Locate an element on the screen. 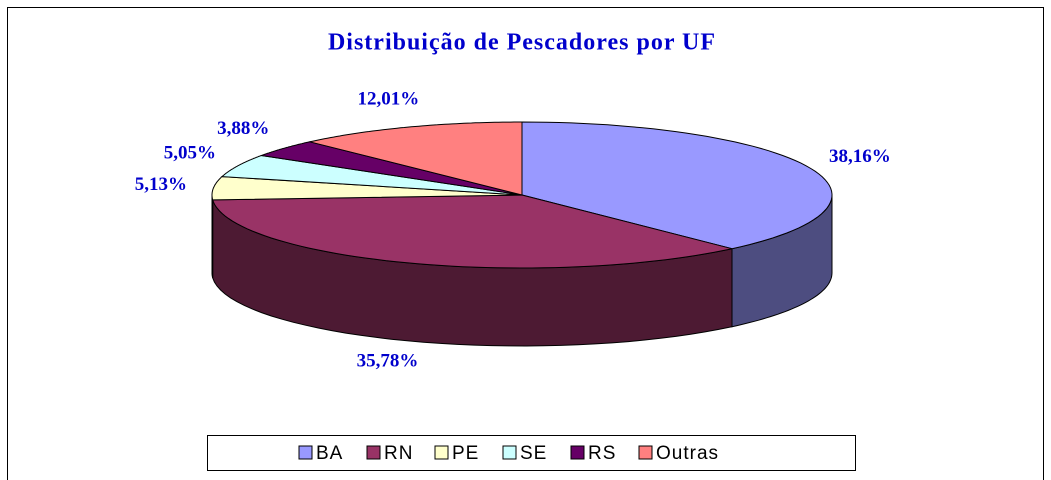 The width and height of the screenshot is (1051, 480). legend-label: PE is located at coordinates (465, 453).